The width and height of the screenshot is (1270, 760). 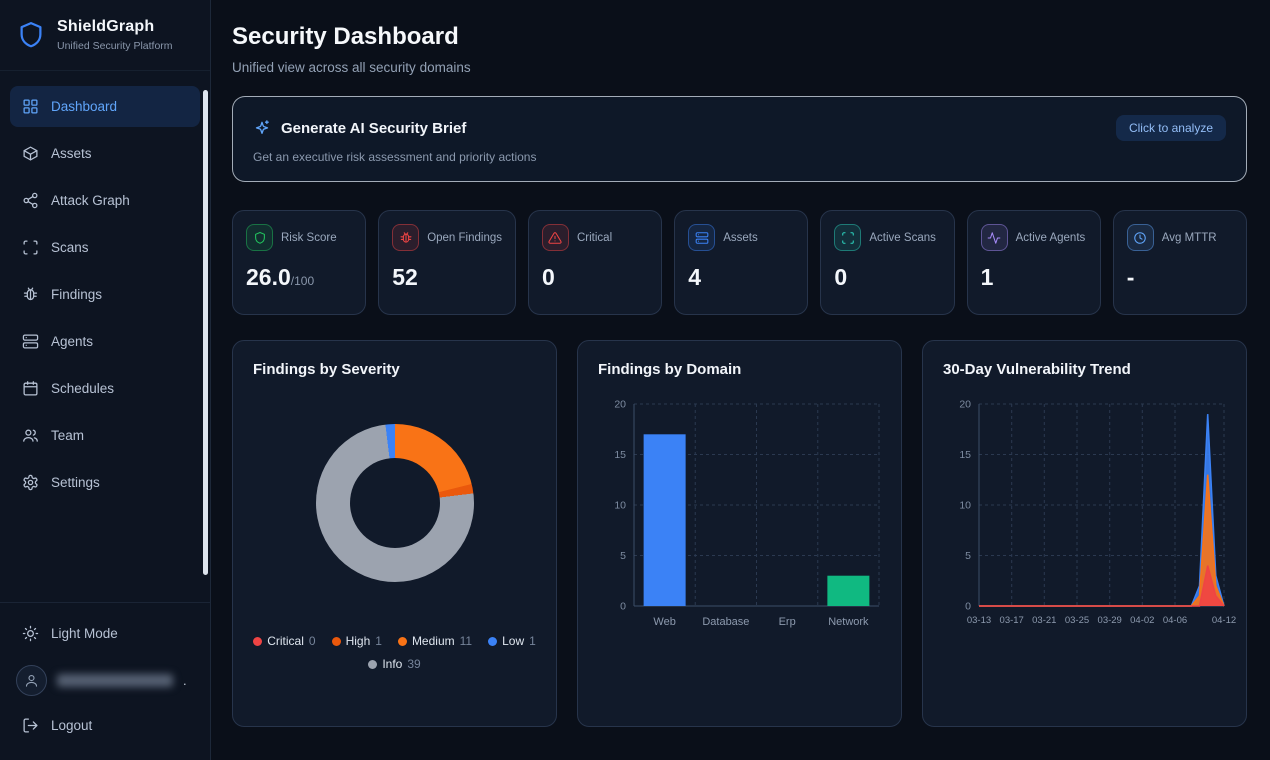 What do you see at coordinates (105, 153) in the screenshot?
I see `sidebar-item-assets: Assets` at bounding box center [105, 153].